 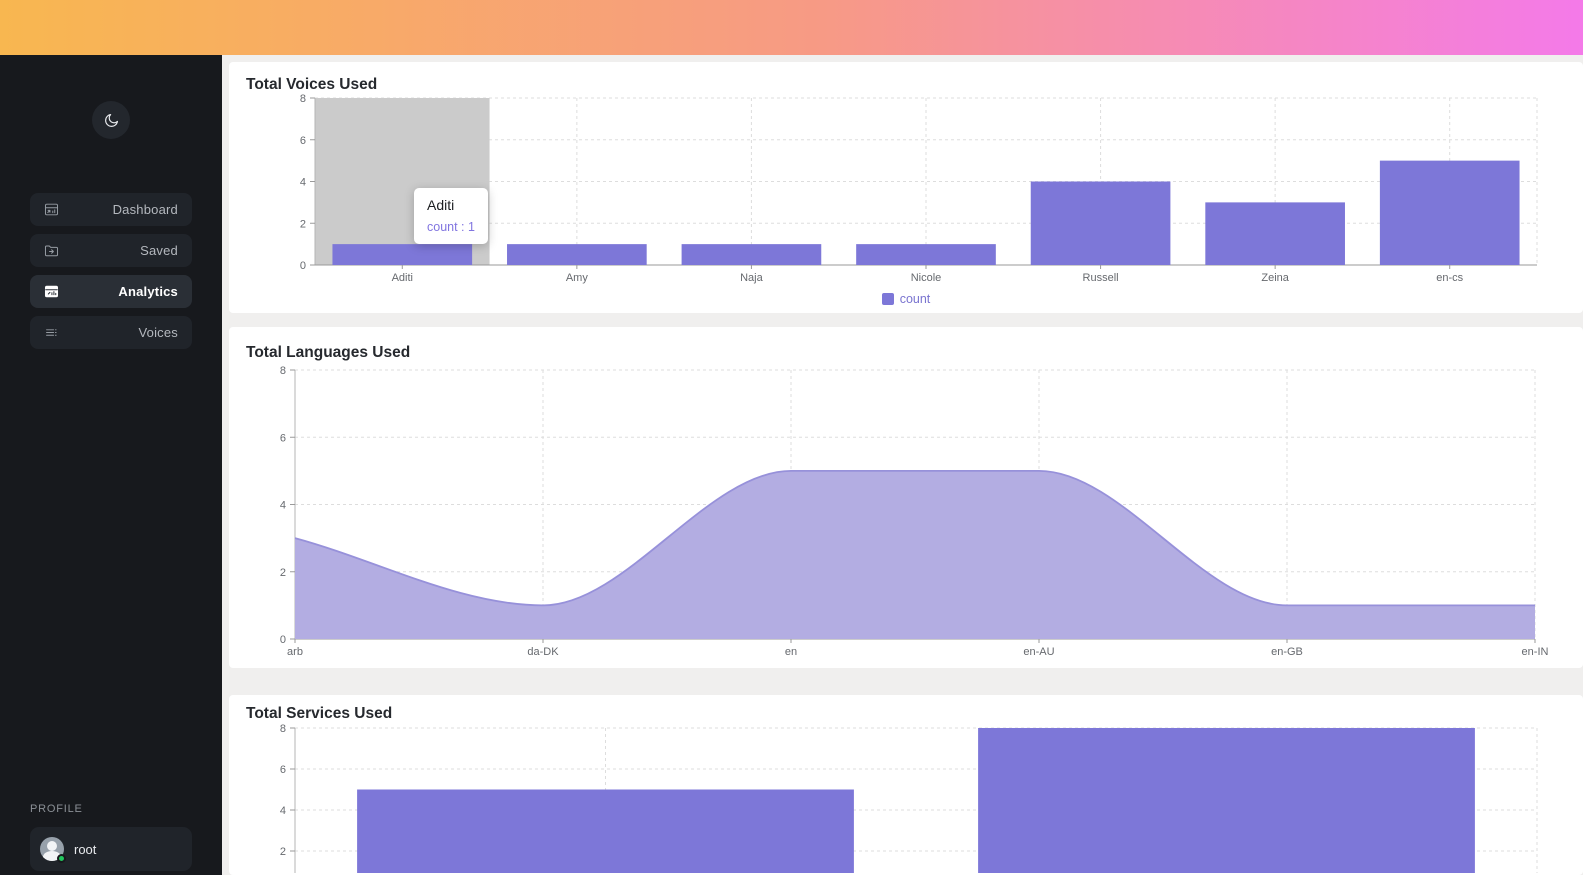 I want to click on svg-text: arb, so click(x=295, y=652).